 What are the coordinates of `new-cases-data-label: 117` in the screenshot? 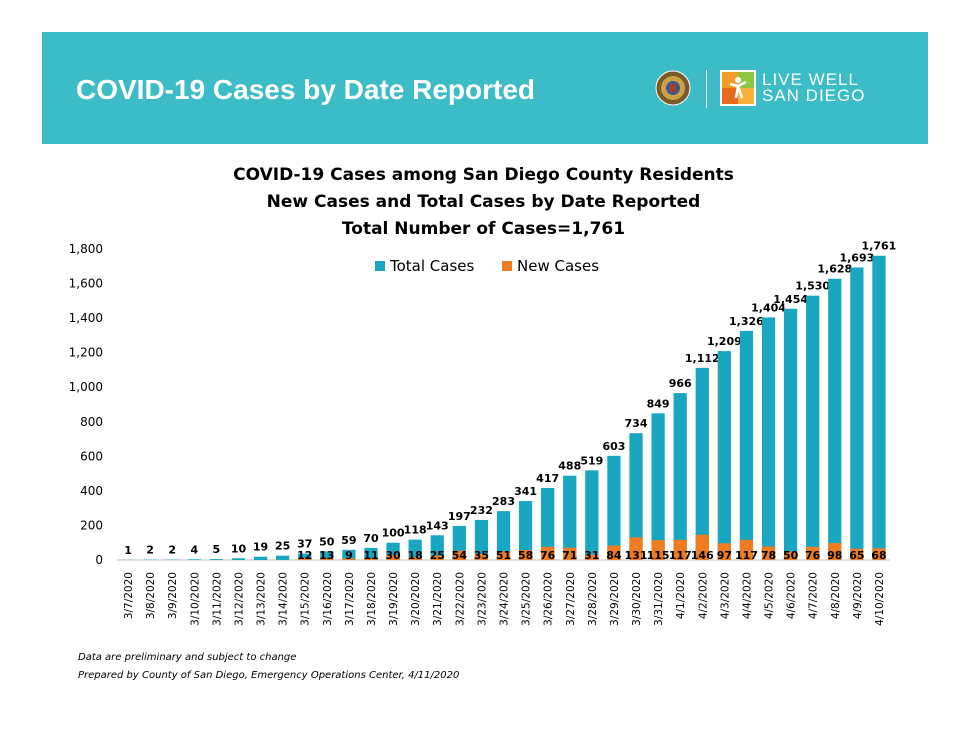 It's located at (746, 555).